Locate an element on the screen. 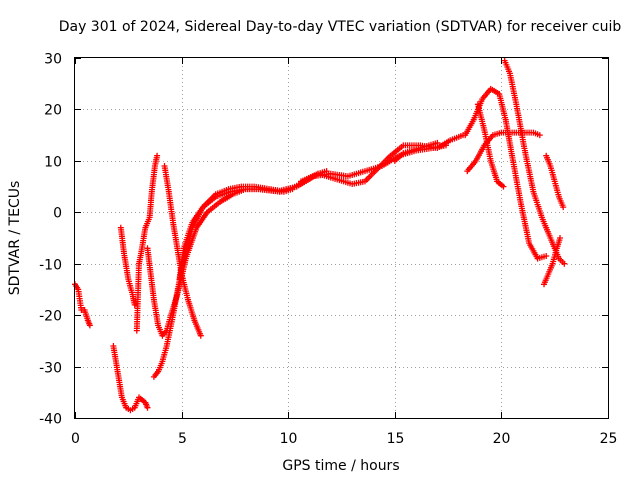 The height and width of the screenshot is (480, 640). series-t4 is located at coordinates (147, 243).